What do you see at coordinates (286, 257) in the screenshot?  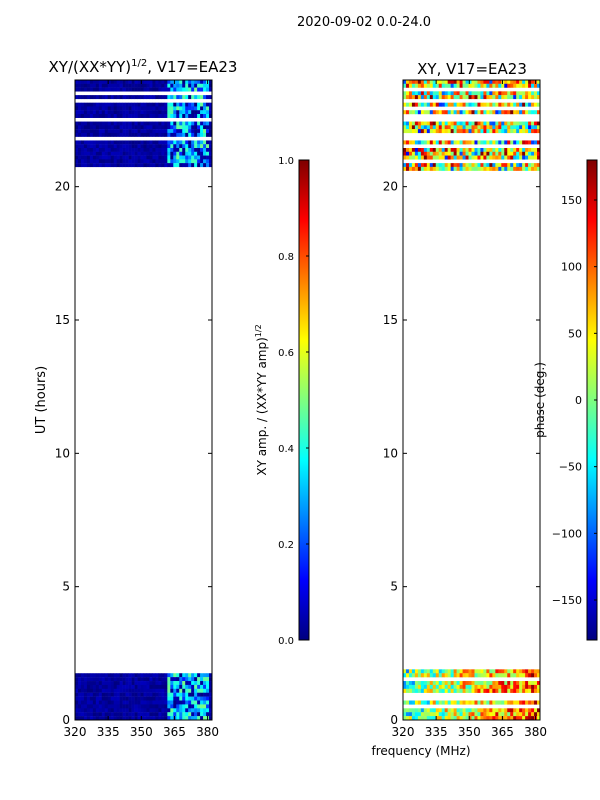 I see `colorbar-tick-label: 0.8` at bounding box center [286, 257].